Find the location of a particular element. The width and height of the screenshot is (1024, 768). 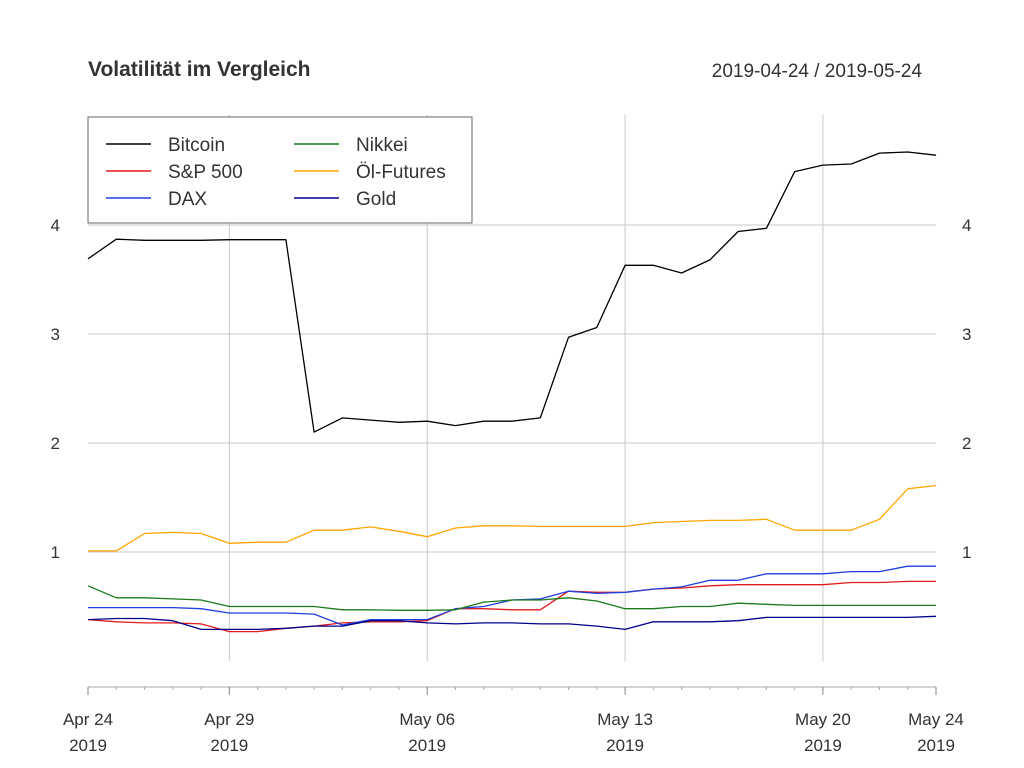

series-line-nikkei is located at coordinates (511, 598).